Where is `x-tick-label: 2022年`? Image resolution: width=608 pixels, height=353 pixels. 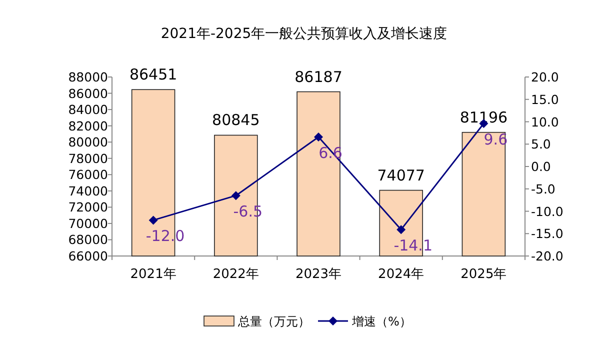
x-tick-label: 2022年 is located at coordinates (235, 274).